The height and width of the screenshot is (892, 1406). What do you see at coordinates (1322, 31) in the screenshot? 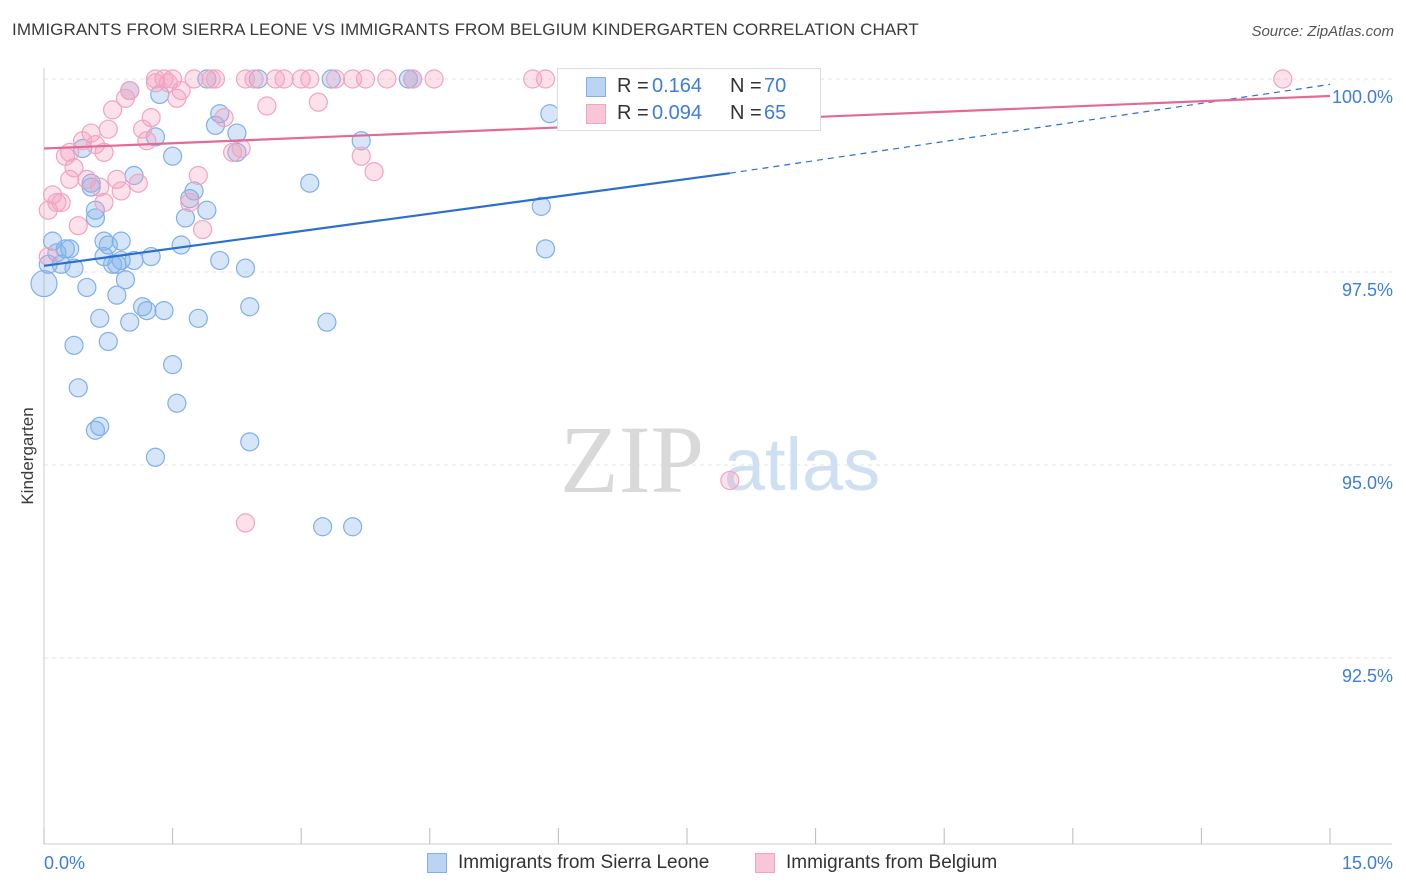
I see `source-credit: Source: ZipAtlas.com` at bounding box center [1322, 31].